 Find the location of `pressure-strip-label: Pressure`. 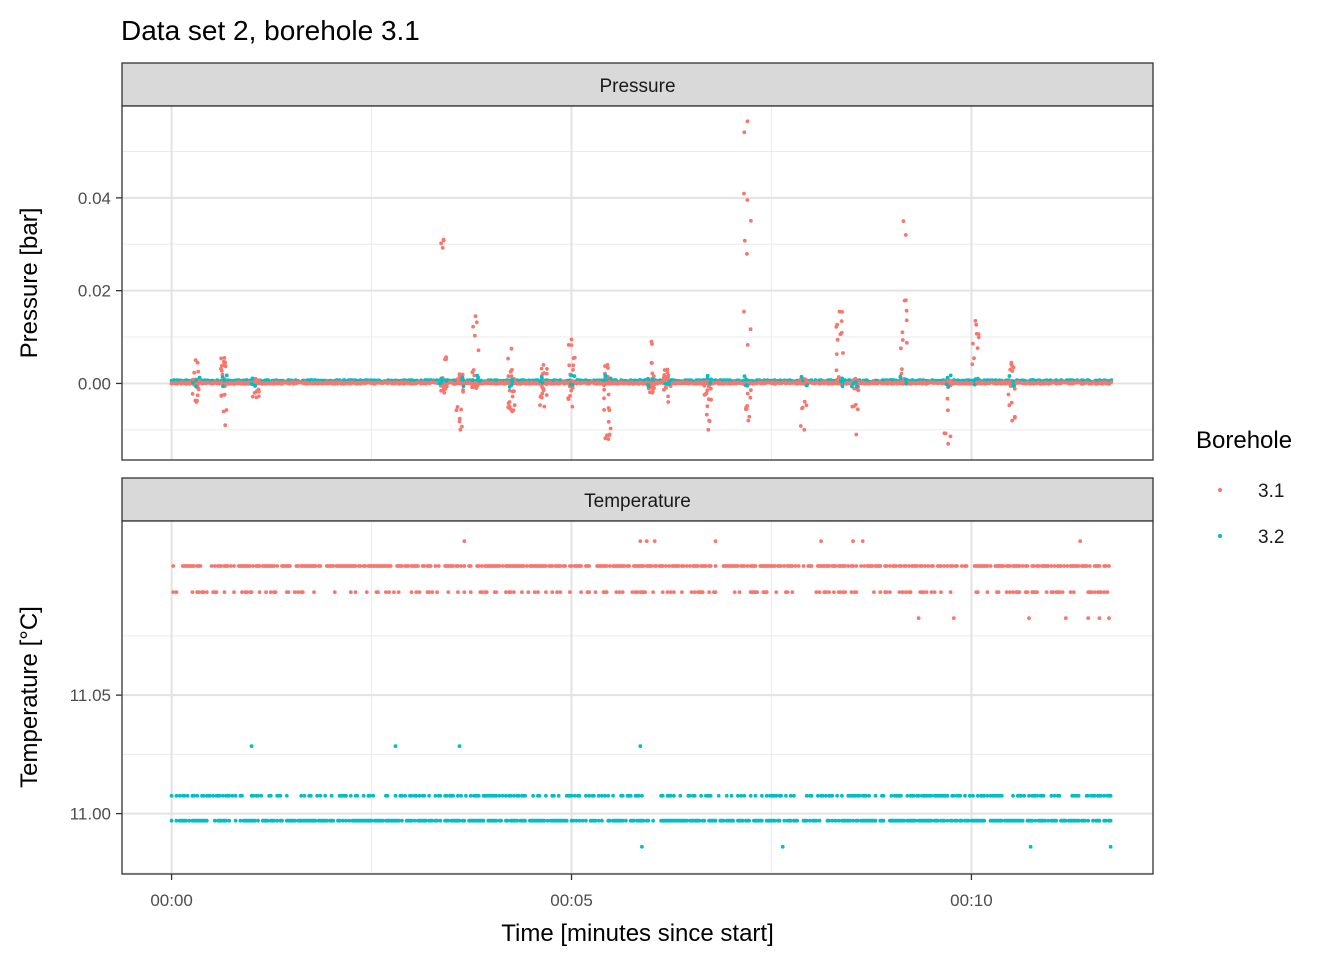

pressure-strip-label: Pressure is located at coordinates (637, 86).